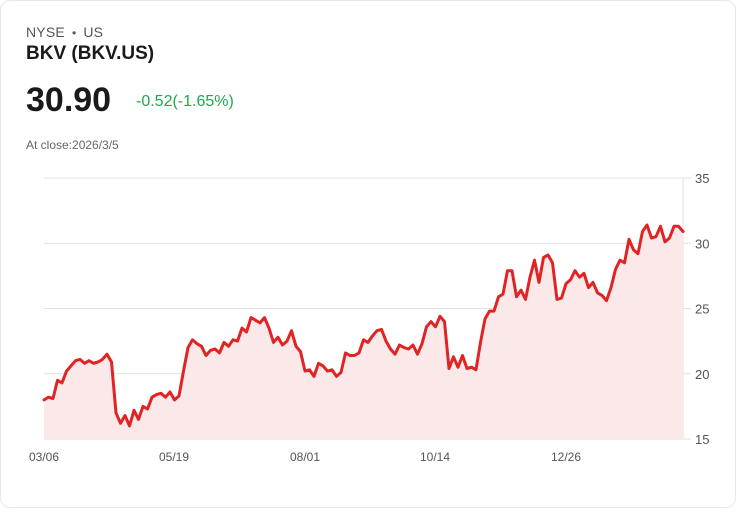  What do you see at coordinates (93, 32) in the screenshot?
I see `region: US` at bounding box center [93, 32].